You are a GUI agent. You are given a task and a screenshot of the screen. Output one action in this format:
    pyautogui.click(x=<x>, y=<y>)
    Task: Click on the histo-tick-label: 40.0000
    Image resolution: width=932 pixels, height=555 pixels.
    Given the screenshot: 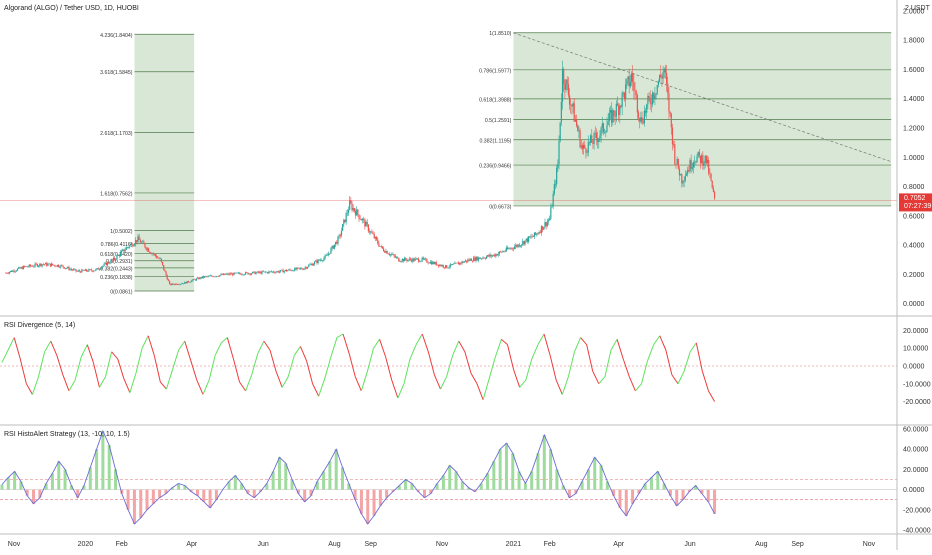 What is the action you would take?
    pyautogui.click(x=915, y=450)
    